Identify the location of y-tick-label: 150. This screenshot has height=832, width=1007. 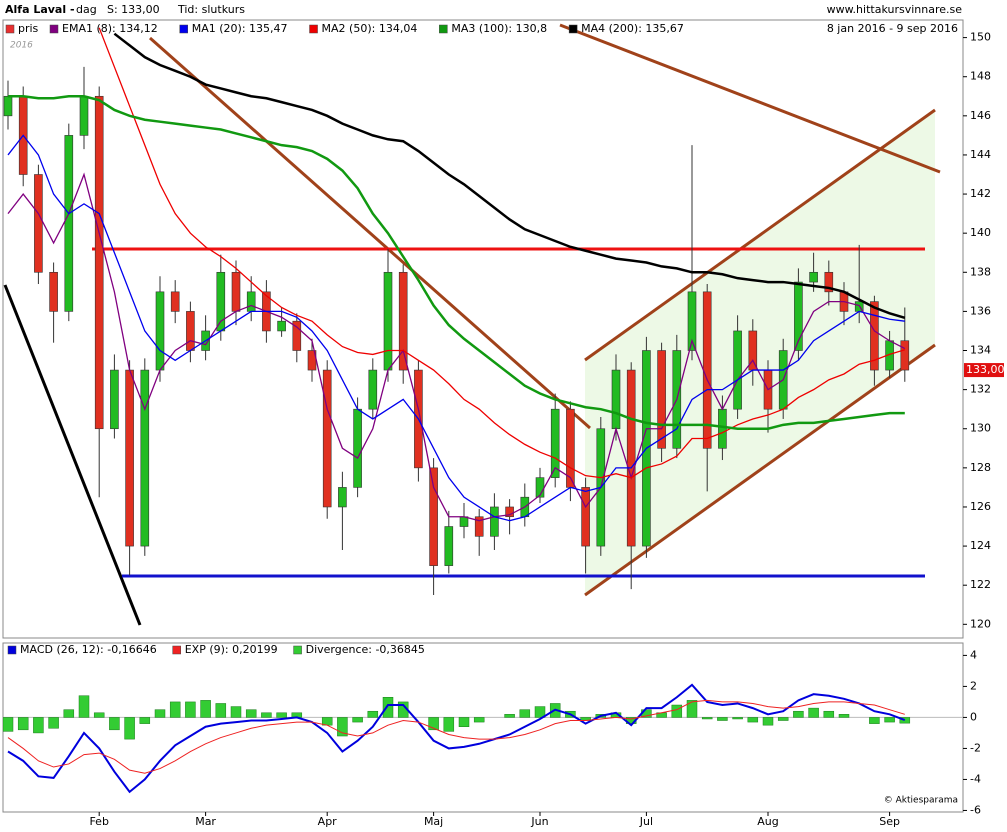
(980, 37).